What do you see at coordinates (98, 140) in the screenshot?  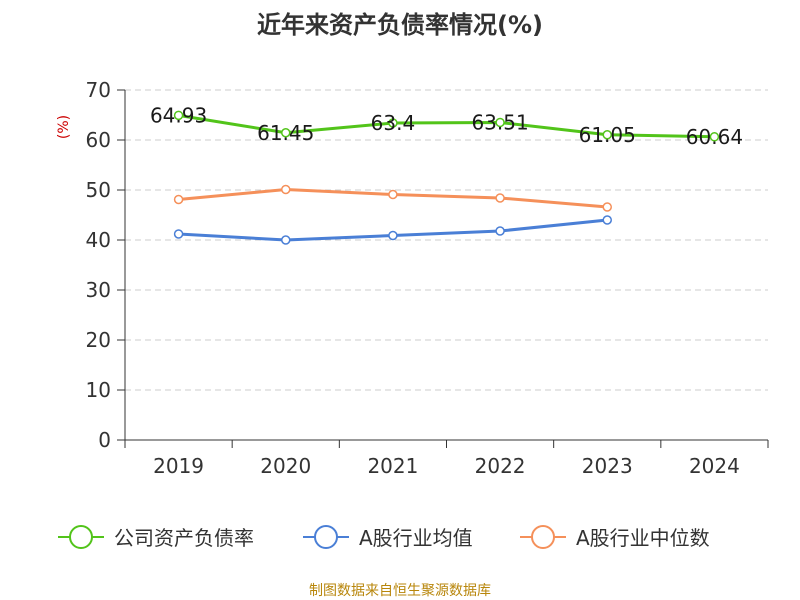 I see `y-tick-label: 60` at bounding box center [98, 140].